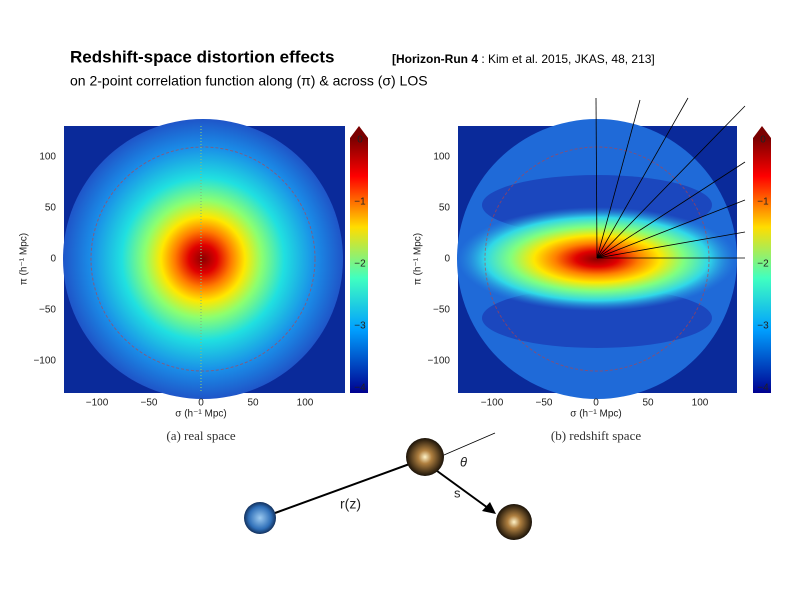  What do you see at coordinates (463, 461) in the screenshot?
I see `label-theta: θ` at bounding box center [463, 461].